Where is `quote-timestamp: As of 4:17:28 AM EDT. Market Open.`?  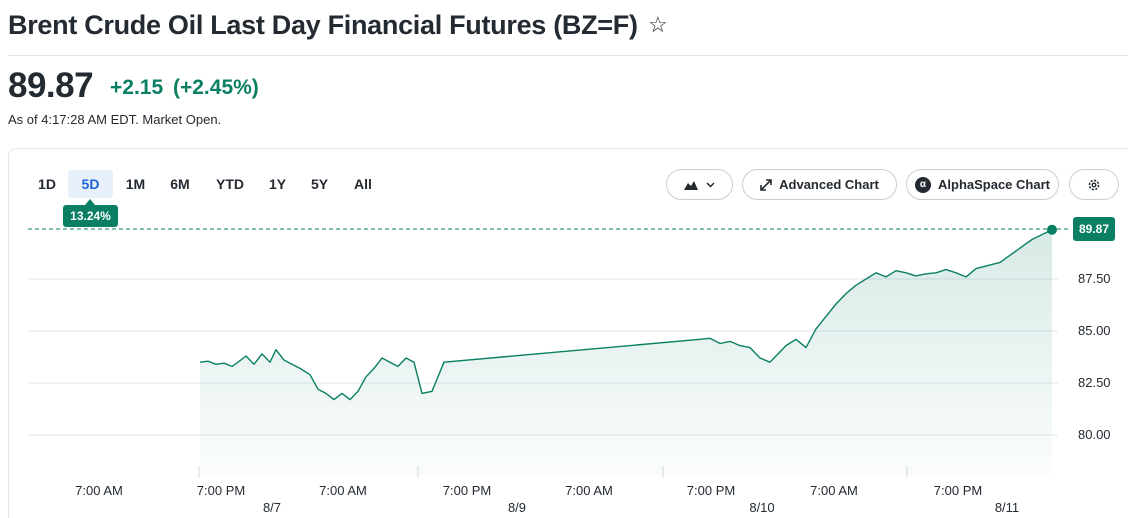 quote-timestamp: As of 4:17:28 AM EDT. Market Open. is located at coordinates (115, 119).